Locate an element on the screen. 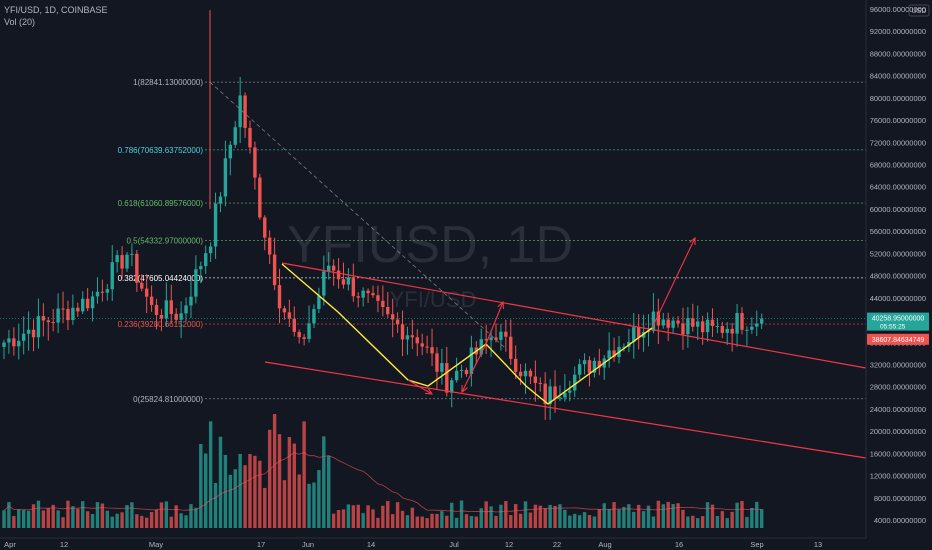  time-axis: Apr 12 May 17 Jun 14 Jul 12 22 Aug 16 Sep 13 is located at coordinates (433, 543).